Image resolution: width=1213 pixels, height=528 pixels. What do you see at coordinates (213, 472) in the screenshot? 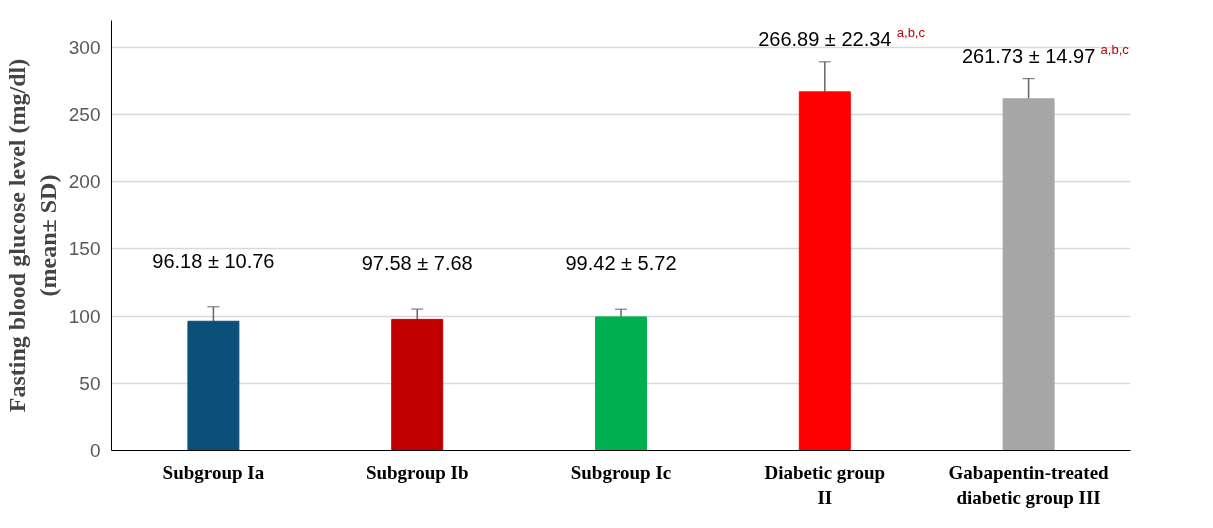
I see `x-tick-label: Subgroup Ia` at bounding box center [213, 472].